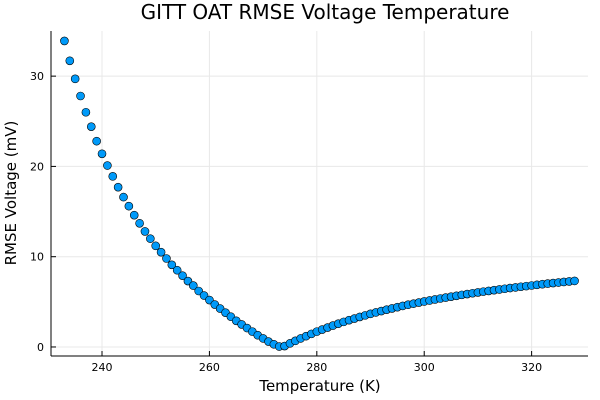 The width and height of the screenshot is (600, 400). What do you see at coordinates (37, 166) in the screenshot?
I see `y-tick-label: 20` at bounding box center [37, 166].